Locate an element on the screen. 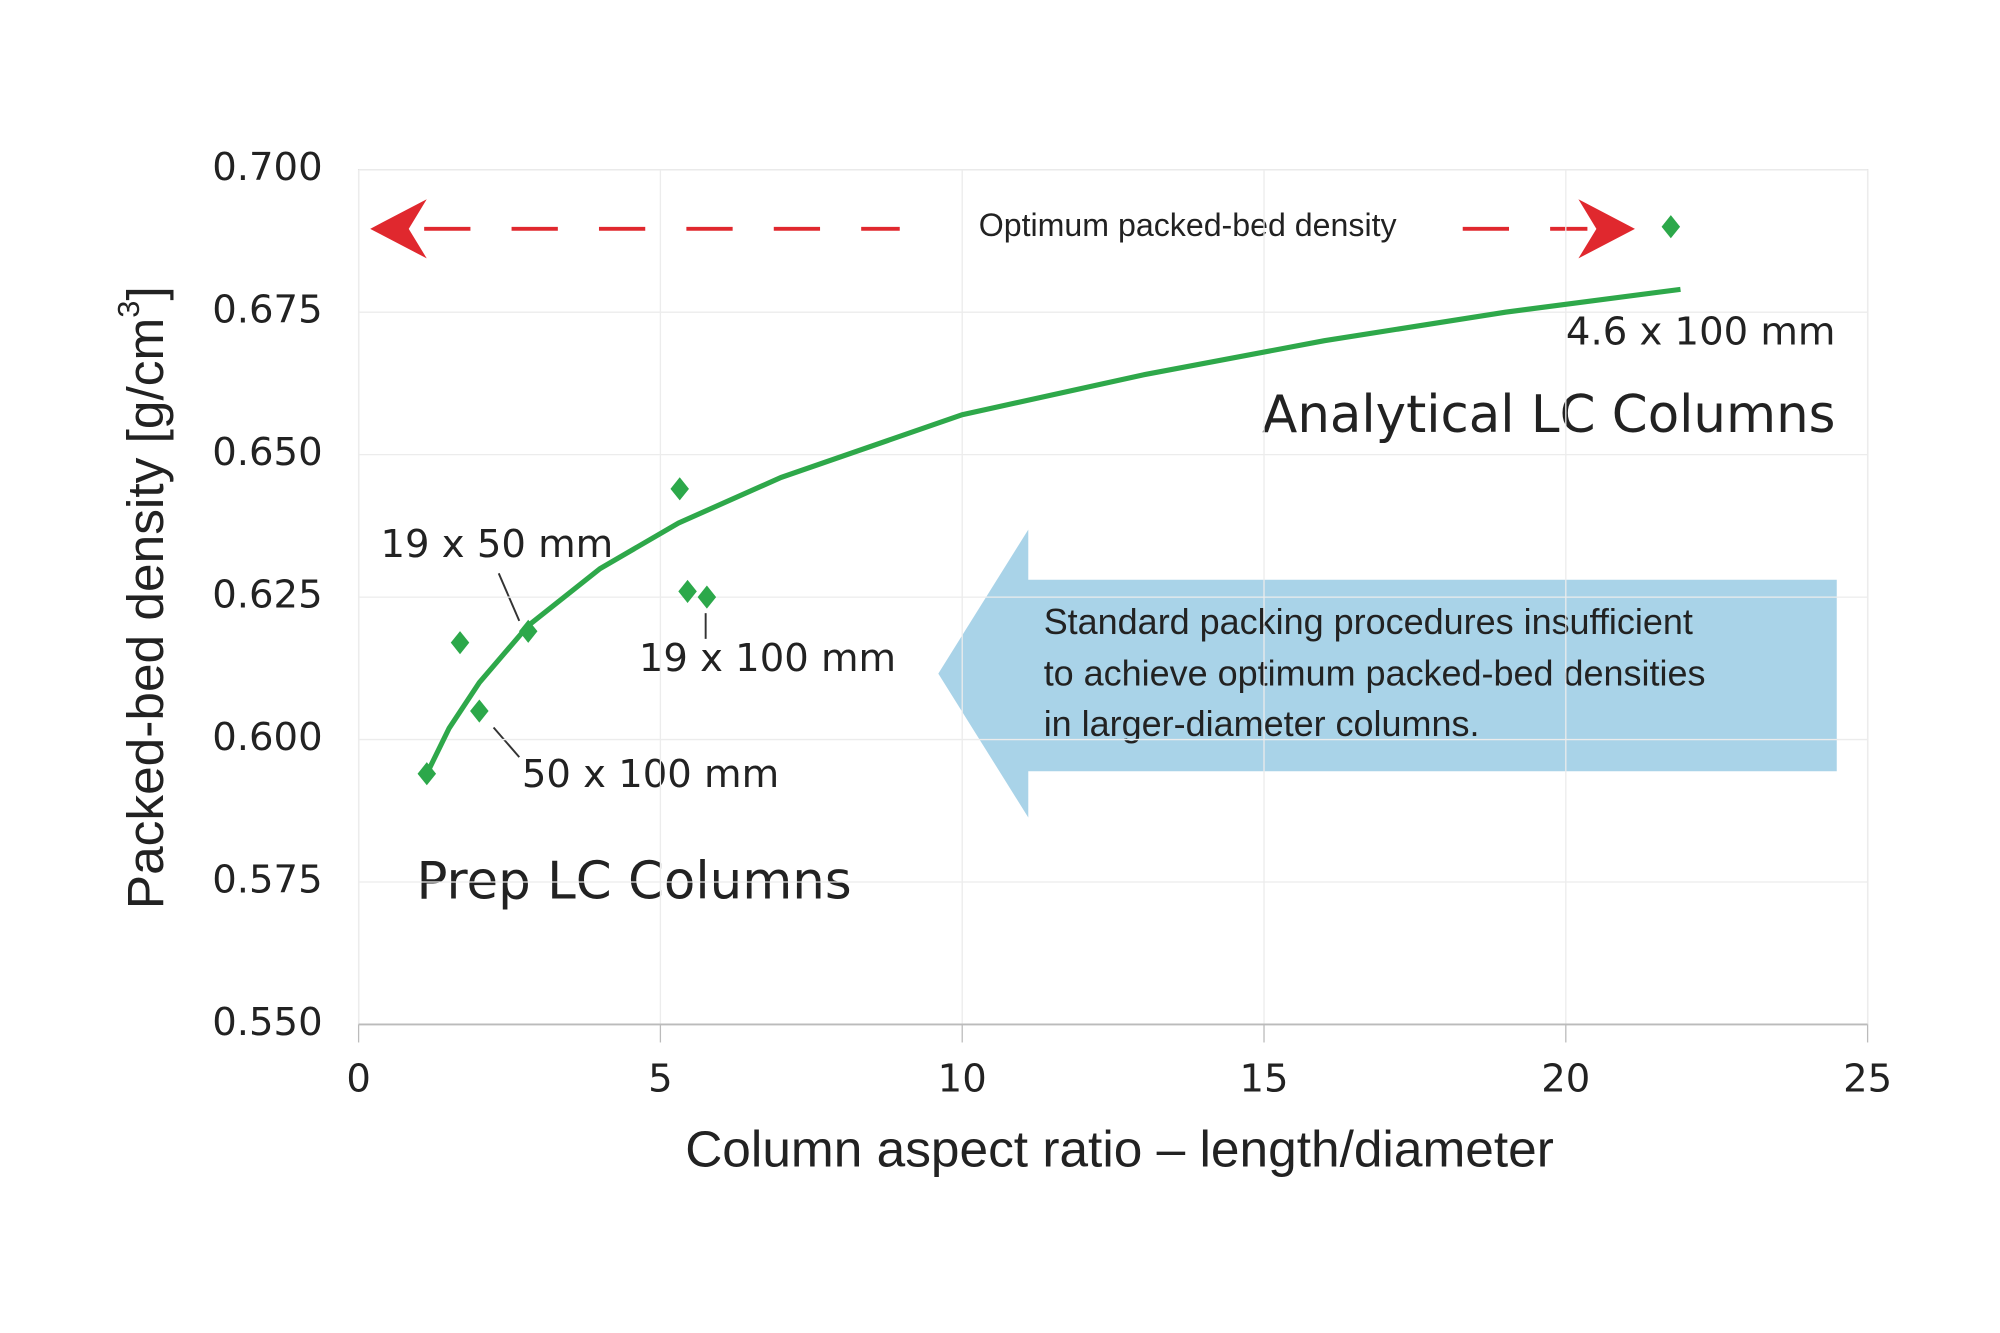 This screenshot has height=1333, width=2000. annotation: Optimum packed-bed density is located at coordinates (1188, 225).